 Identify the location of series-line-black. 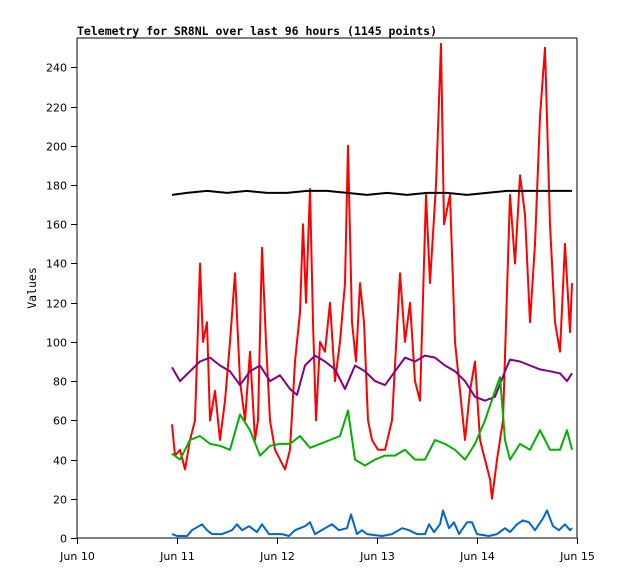
(371, 192).